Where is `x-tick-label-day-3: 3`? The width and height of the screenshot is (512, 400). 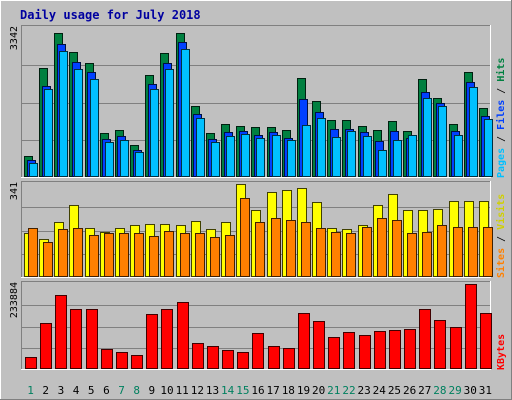
x-tick-label-day-3: 3 is located at coordinates (61, 390).